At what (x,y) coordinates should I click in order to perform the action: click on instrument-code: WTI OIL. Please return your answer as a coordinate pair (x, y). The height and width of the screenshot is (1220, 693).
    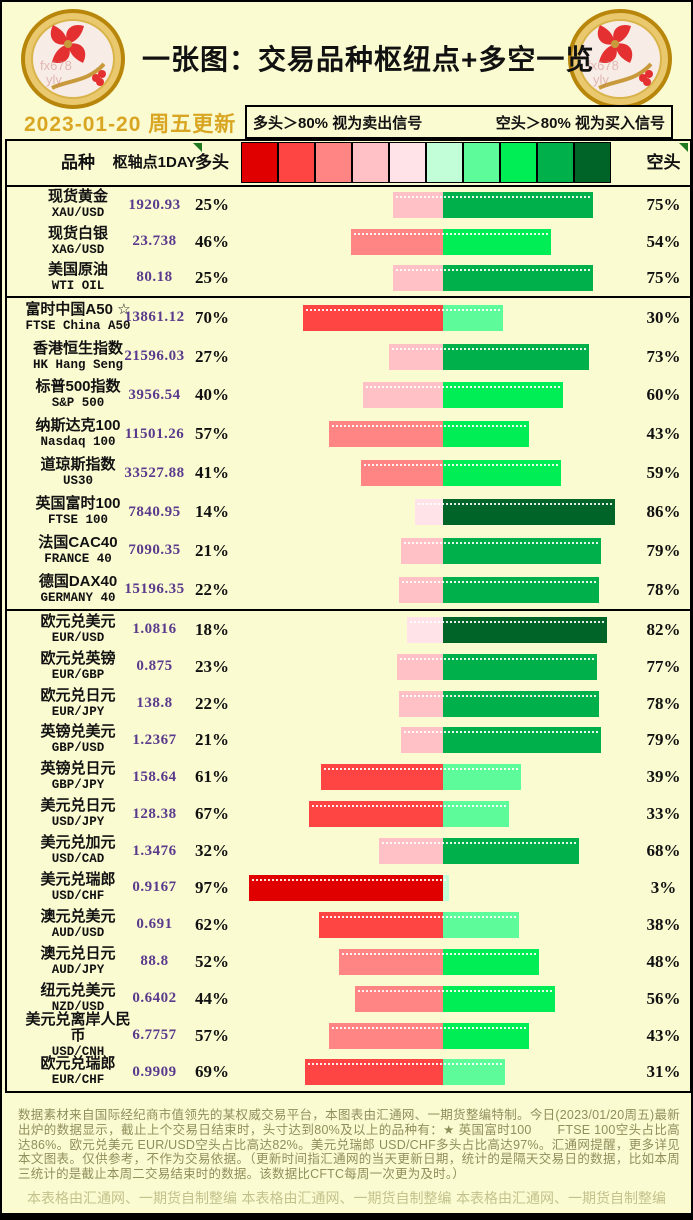
    Looking at the image, I should click on (78, 285).